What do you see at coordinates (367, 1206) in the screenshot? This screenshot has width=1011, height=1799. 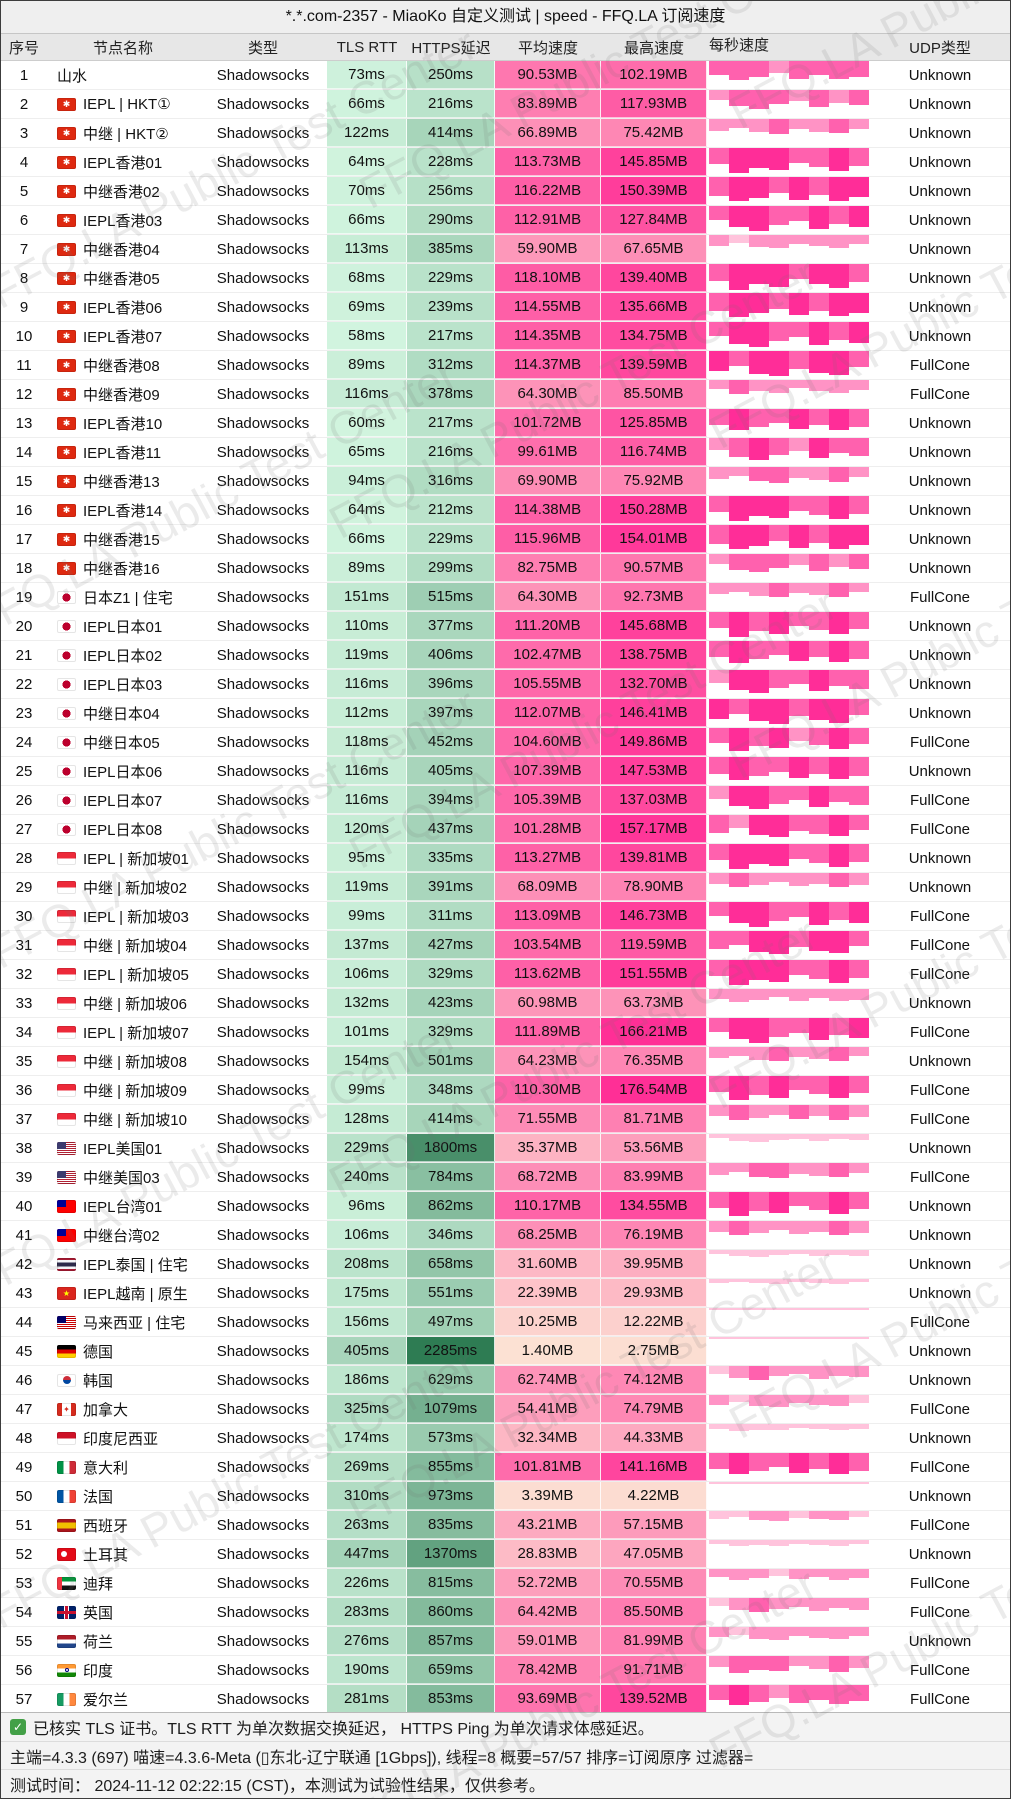 I see `tls-rtt: 96ms` at bounding box center [367, 1206].